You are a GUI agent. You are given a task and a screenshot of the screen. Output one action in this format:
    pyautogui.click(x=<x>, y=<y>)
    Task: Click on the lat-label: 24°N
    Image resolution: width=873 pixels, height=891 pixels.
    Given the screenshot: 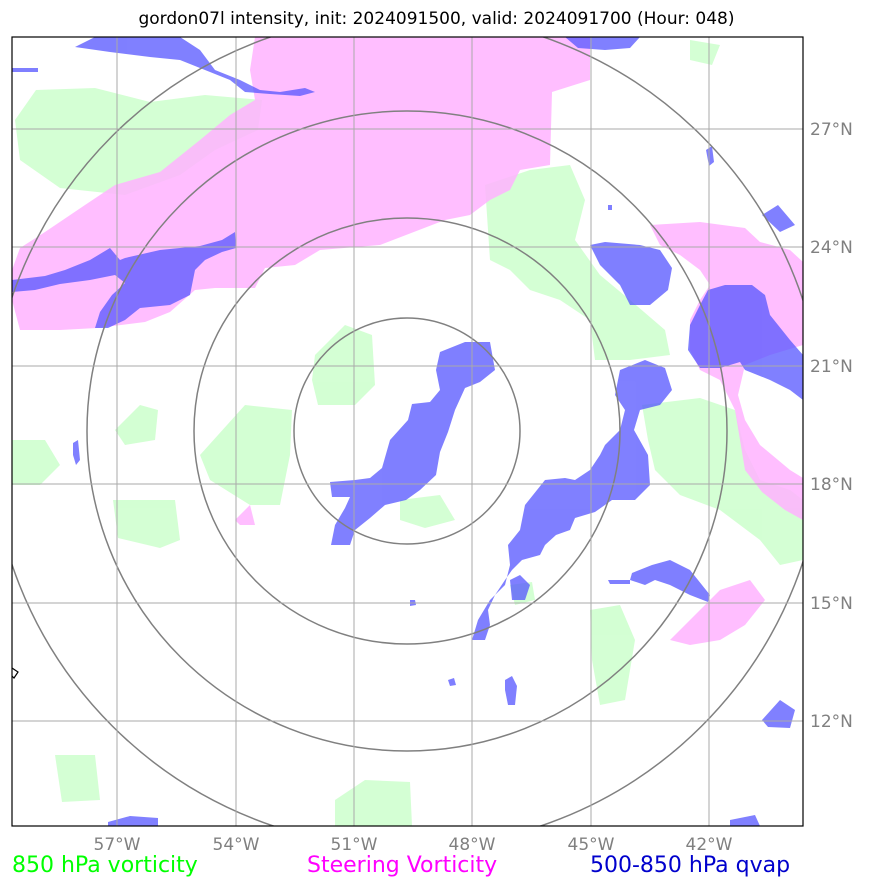 What is the action you would take?
    pyautogui.click(x=831, y=248)
    